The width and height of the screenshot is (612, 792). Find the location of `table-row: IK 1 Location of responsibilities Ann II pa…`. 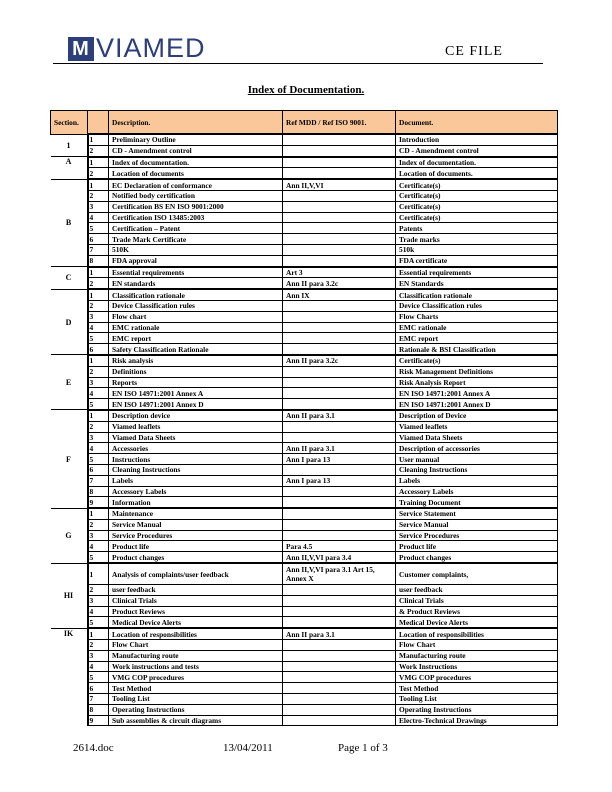

table-row: IK 1 Location of responsibilities Ann II pa… is located at coordinates (304, 676).